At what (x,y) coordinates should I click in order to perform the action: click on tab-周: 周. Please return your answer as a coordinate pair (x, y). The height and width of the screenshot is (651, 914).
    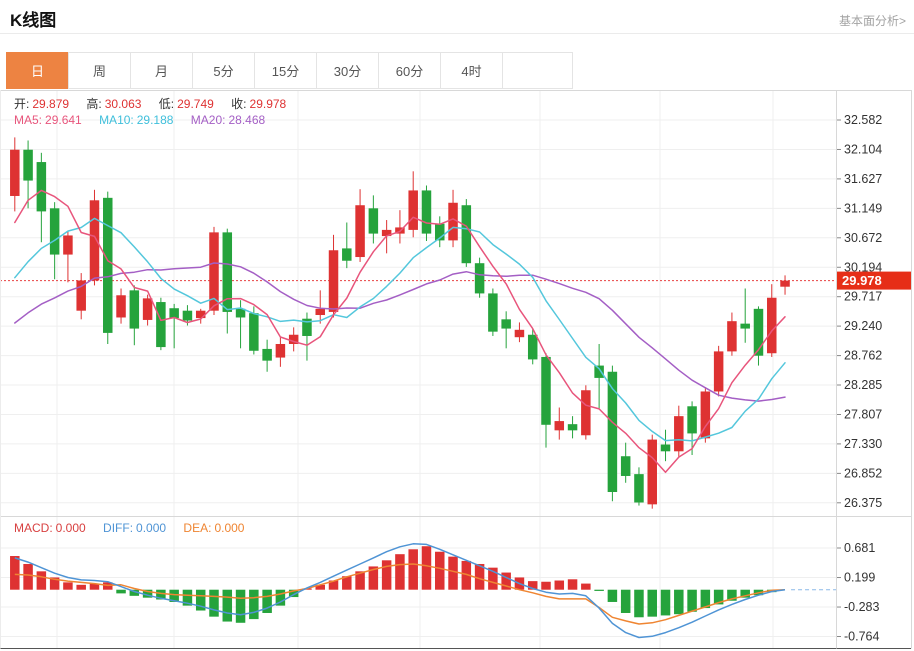
    Looking at the image, I should click on (99, 70).